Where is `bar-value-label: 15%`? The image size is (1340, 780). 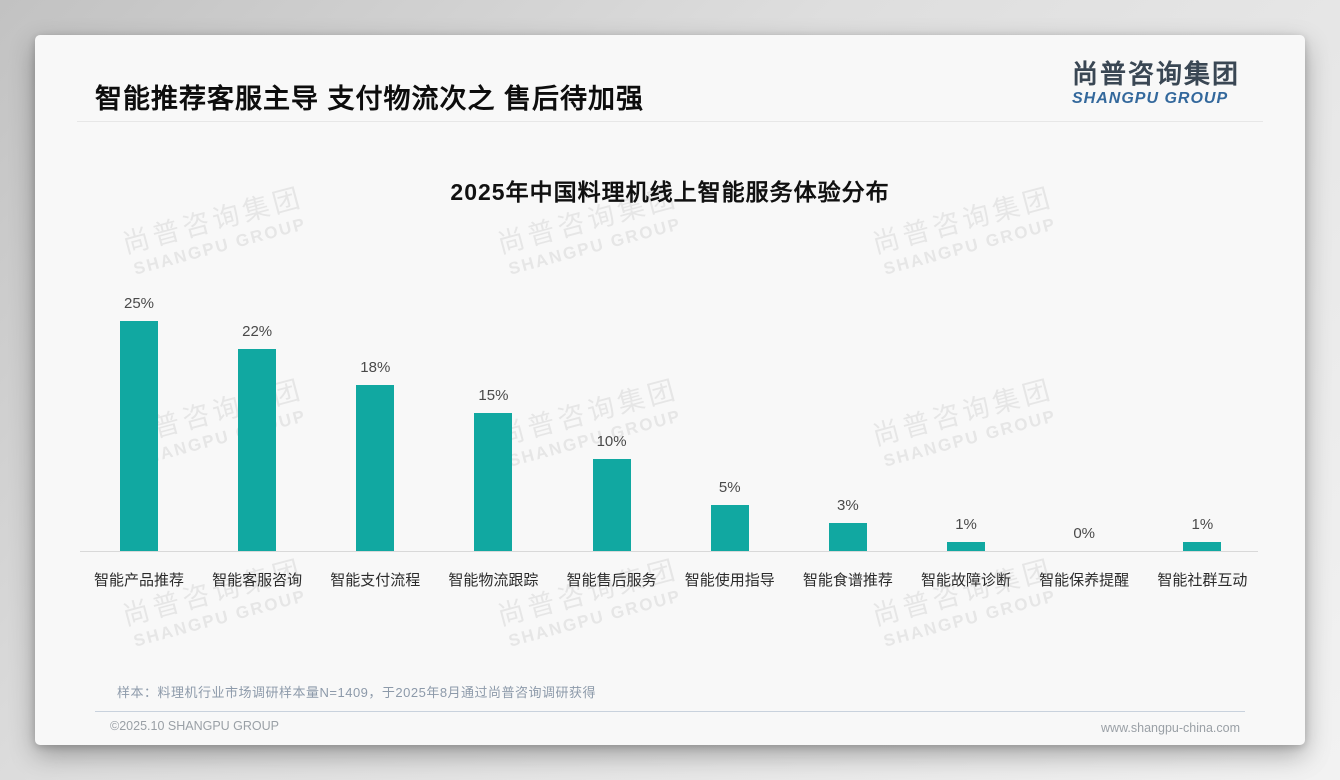
bar-value-label: 15% is located at coordinates (493, 395).